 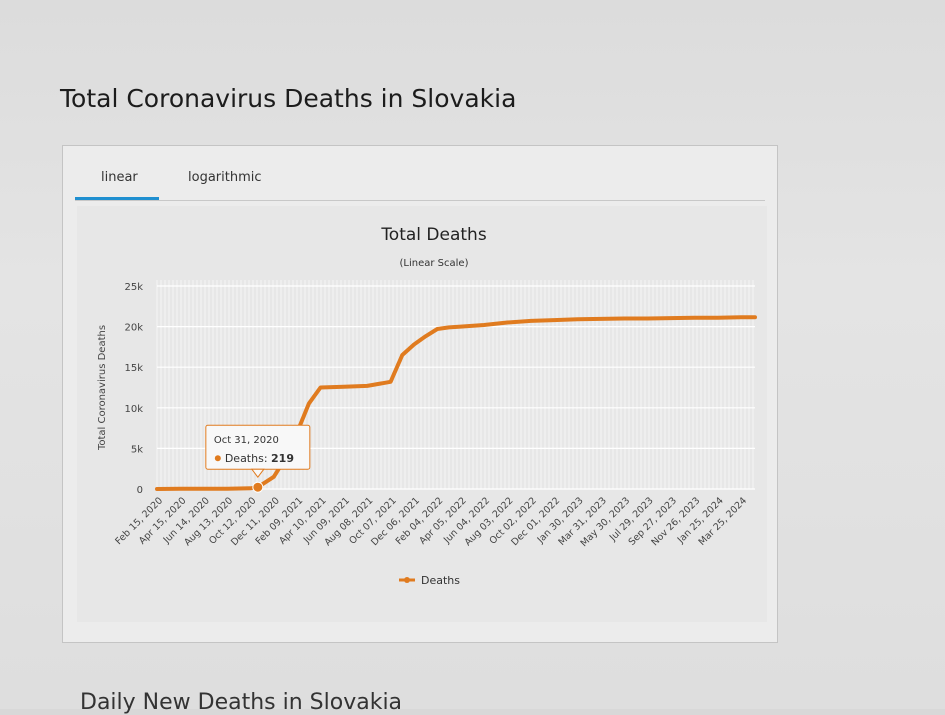 I want to click on tooltip-date: Oct 31, 2020, so click(x=246, y=440).